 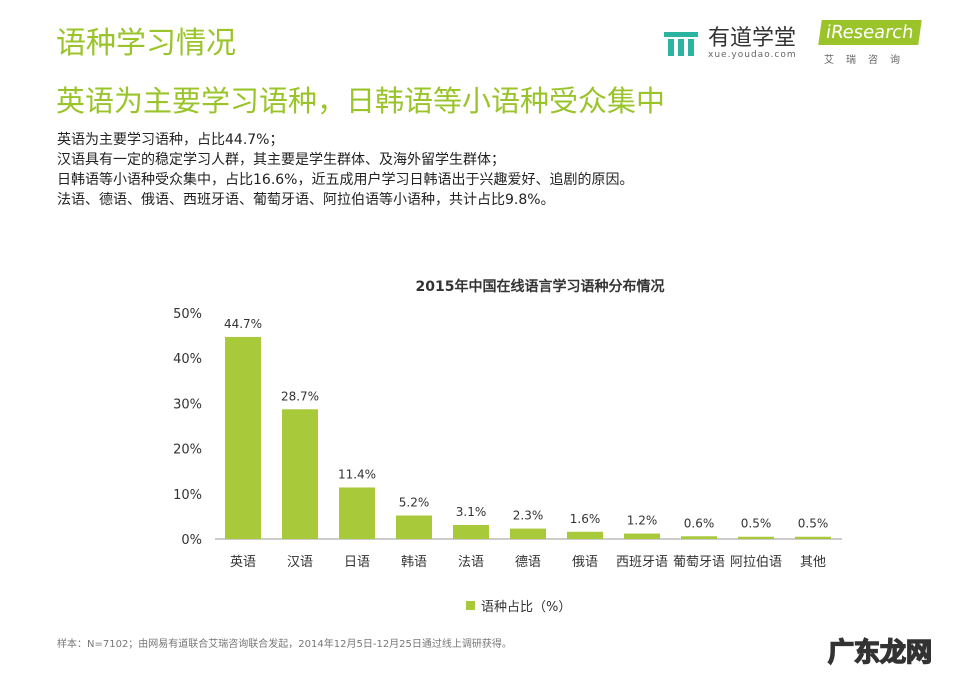 I want to click on summary-line: 法语、德语、俄语、西班牙语、葡萄牙语、阿拉伯语等小语种，共计占比9.8%。, so click(x=306, y=200).